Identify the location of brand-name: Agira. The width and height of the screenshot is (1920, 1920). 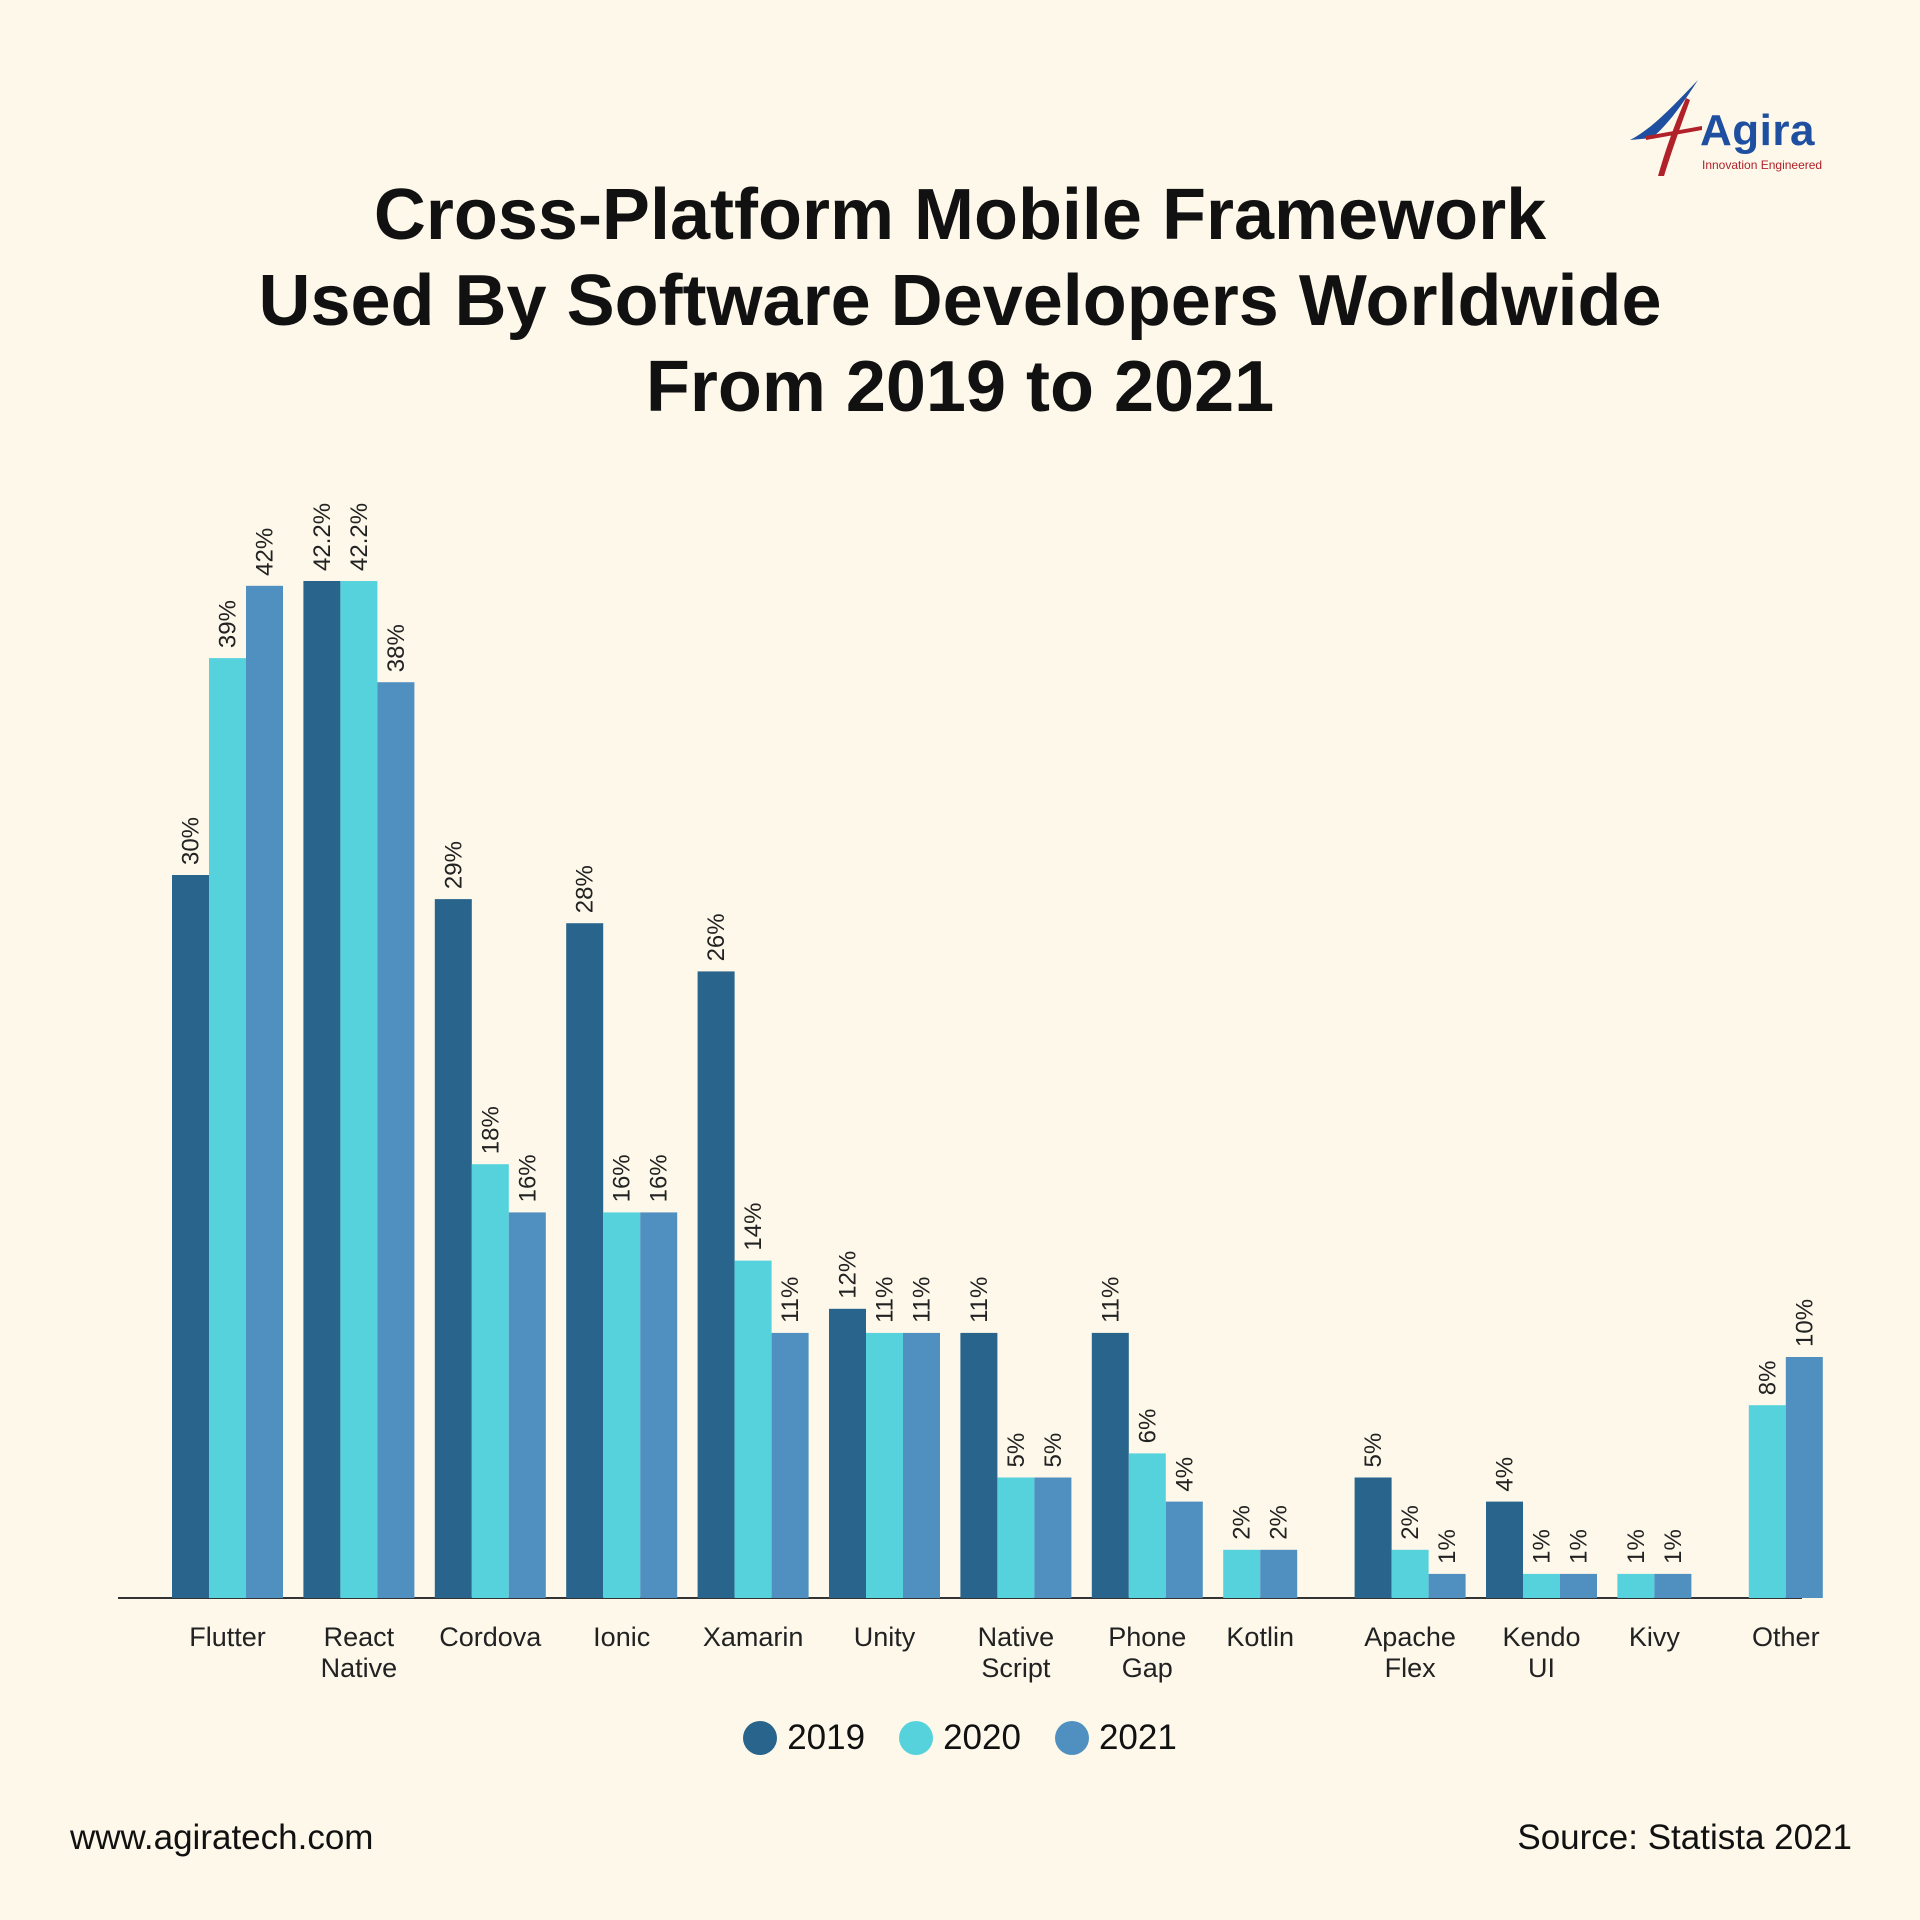
(1757, 130).